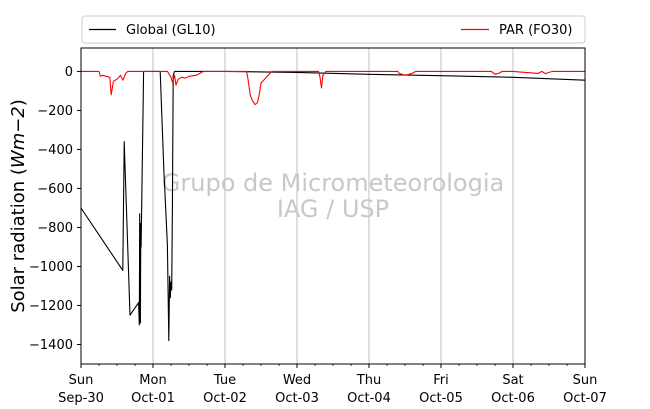  Describe the element at coordinates (55, 189) in the screenshot. I see `y-tick-label-3: −600` at that location.